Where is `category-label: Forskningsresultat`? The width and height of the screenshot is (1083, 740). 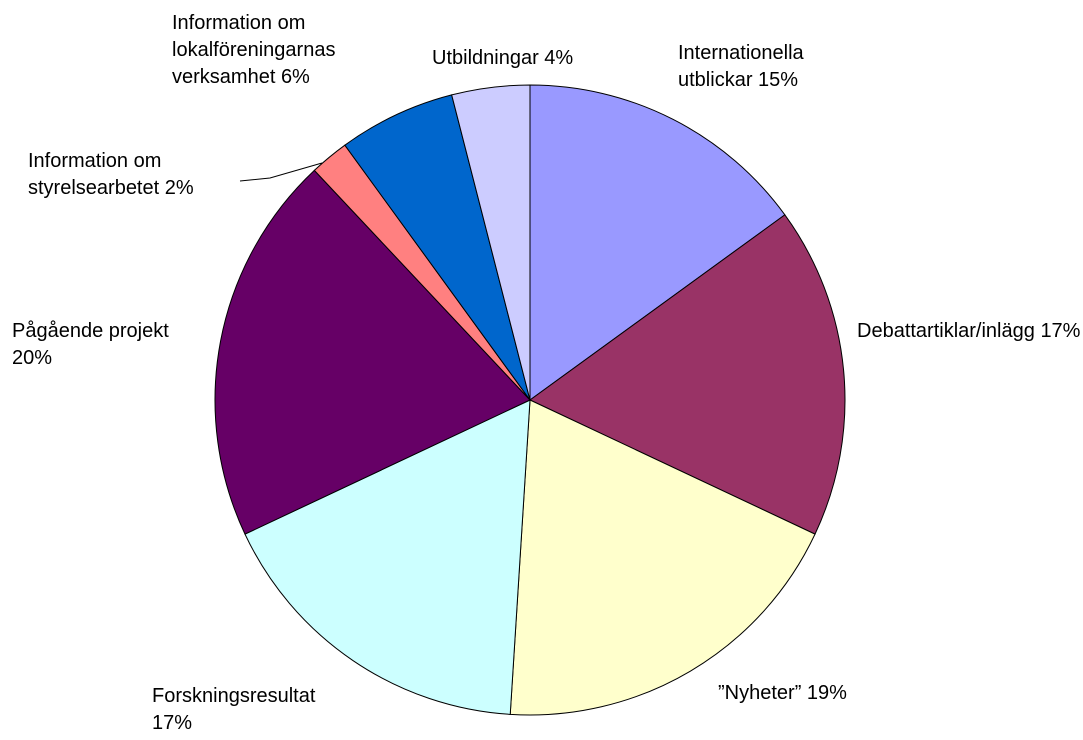 category-label: Forskningsresultat is located at coordinates (234, 696).